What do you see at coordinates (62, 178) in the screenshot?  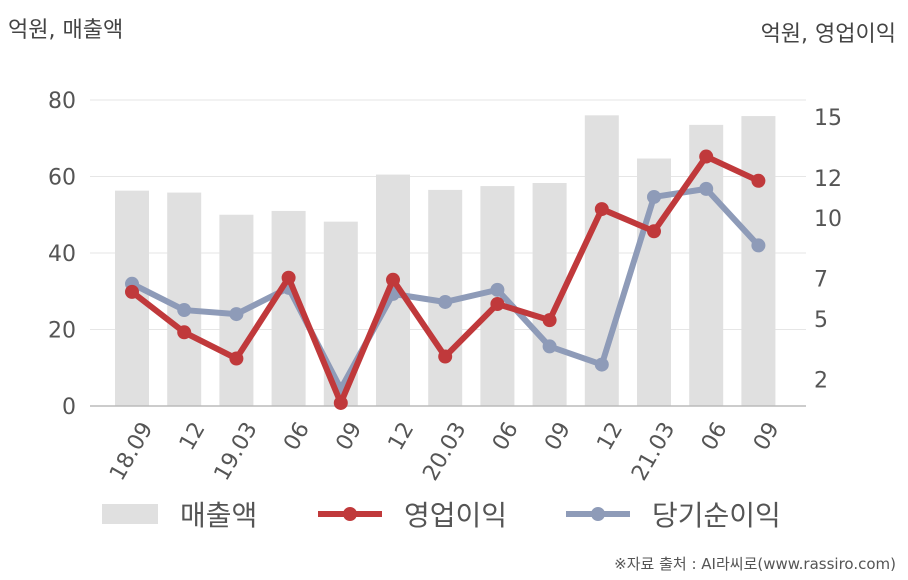 I see `y-left-tick-label: 60` at bounding box center [62, 178].